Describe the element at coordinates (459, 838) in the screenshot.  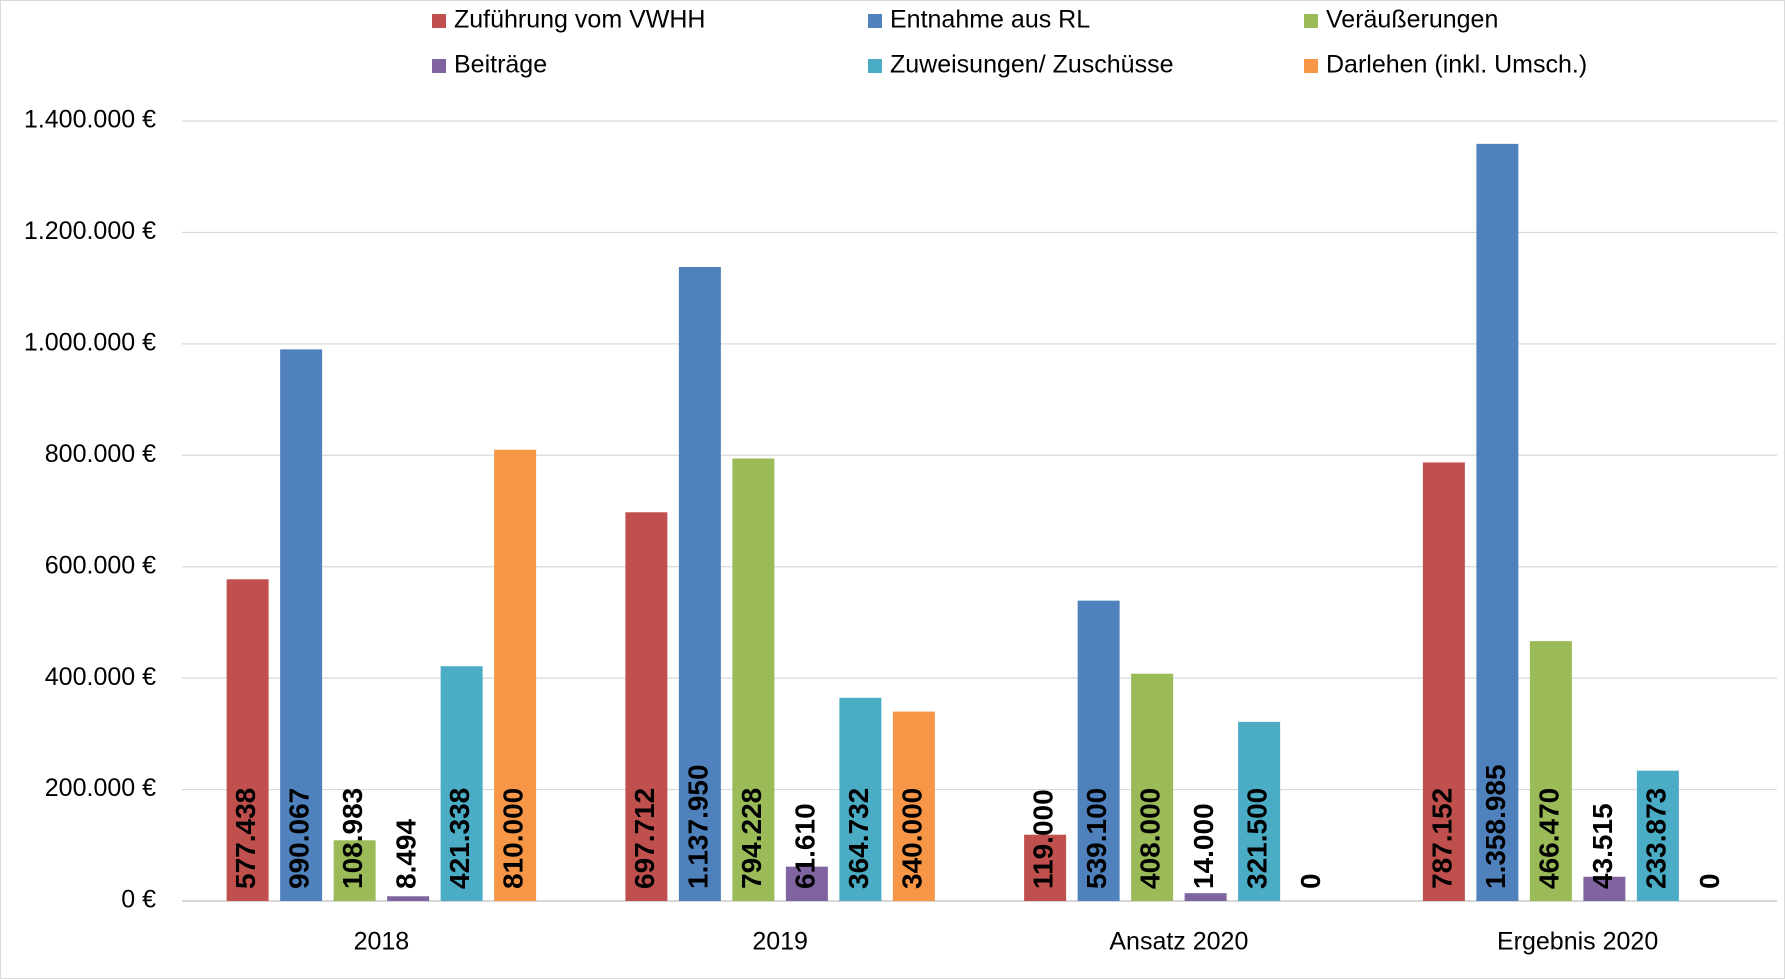
I see `data-label: 421.338` at that location.